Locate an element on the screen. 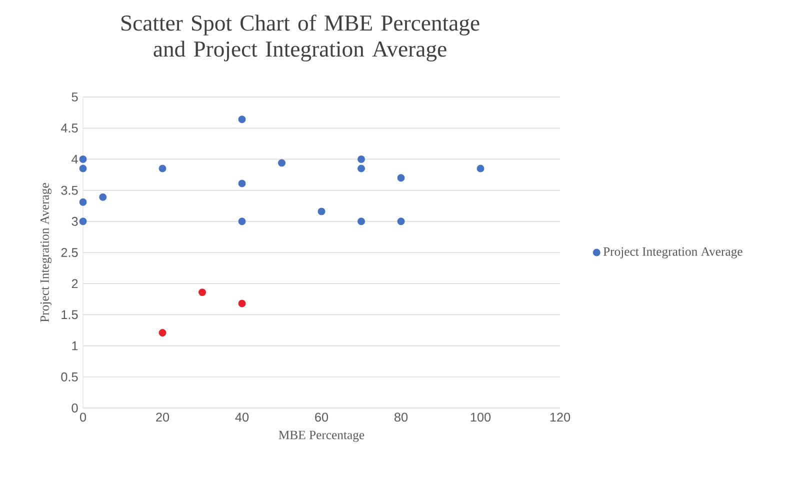  y-tick-label: 5 is located at coordinates (75, 97).